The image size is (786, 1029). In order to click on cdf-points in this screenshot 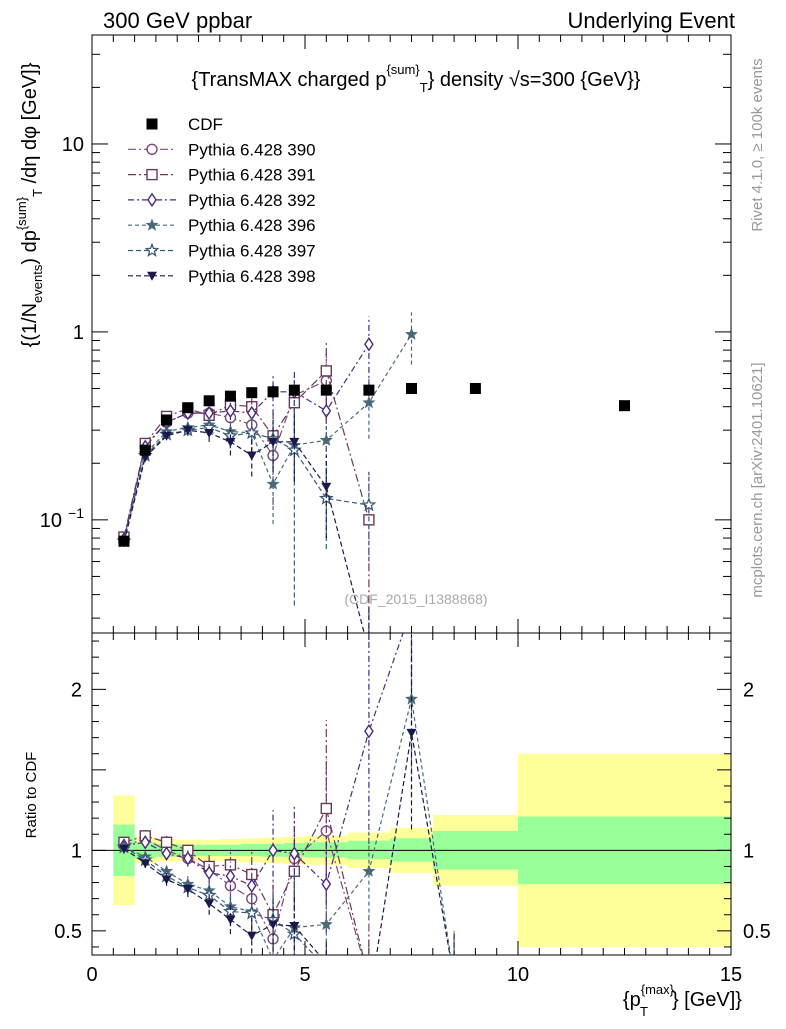, I will do `click(374, 464)`.